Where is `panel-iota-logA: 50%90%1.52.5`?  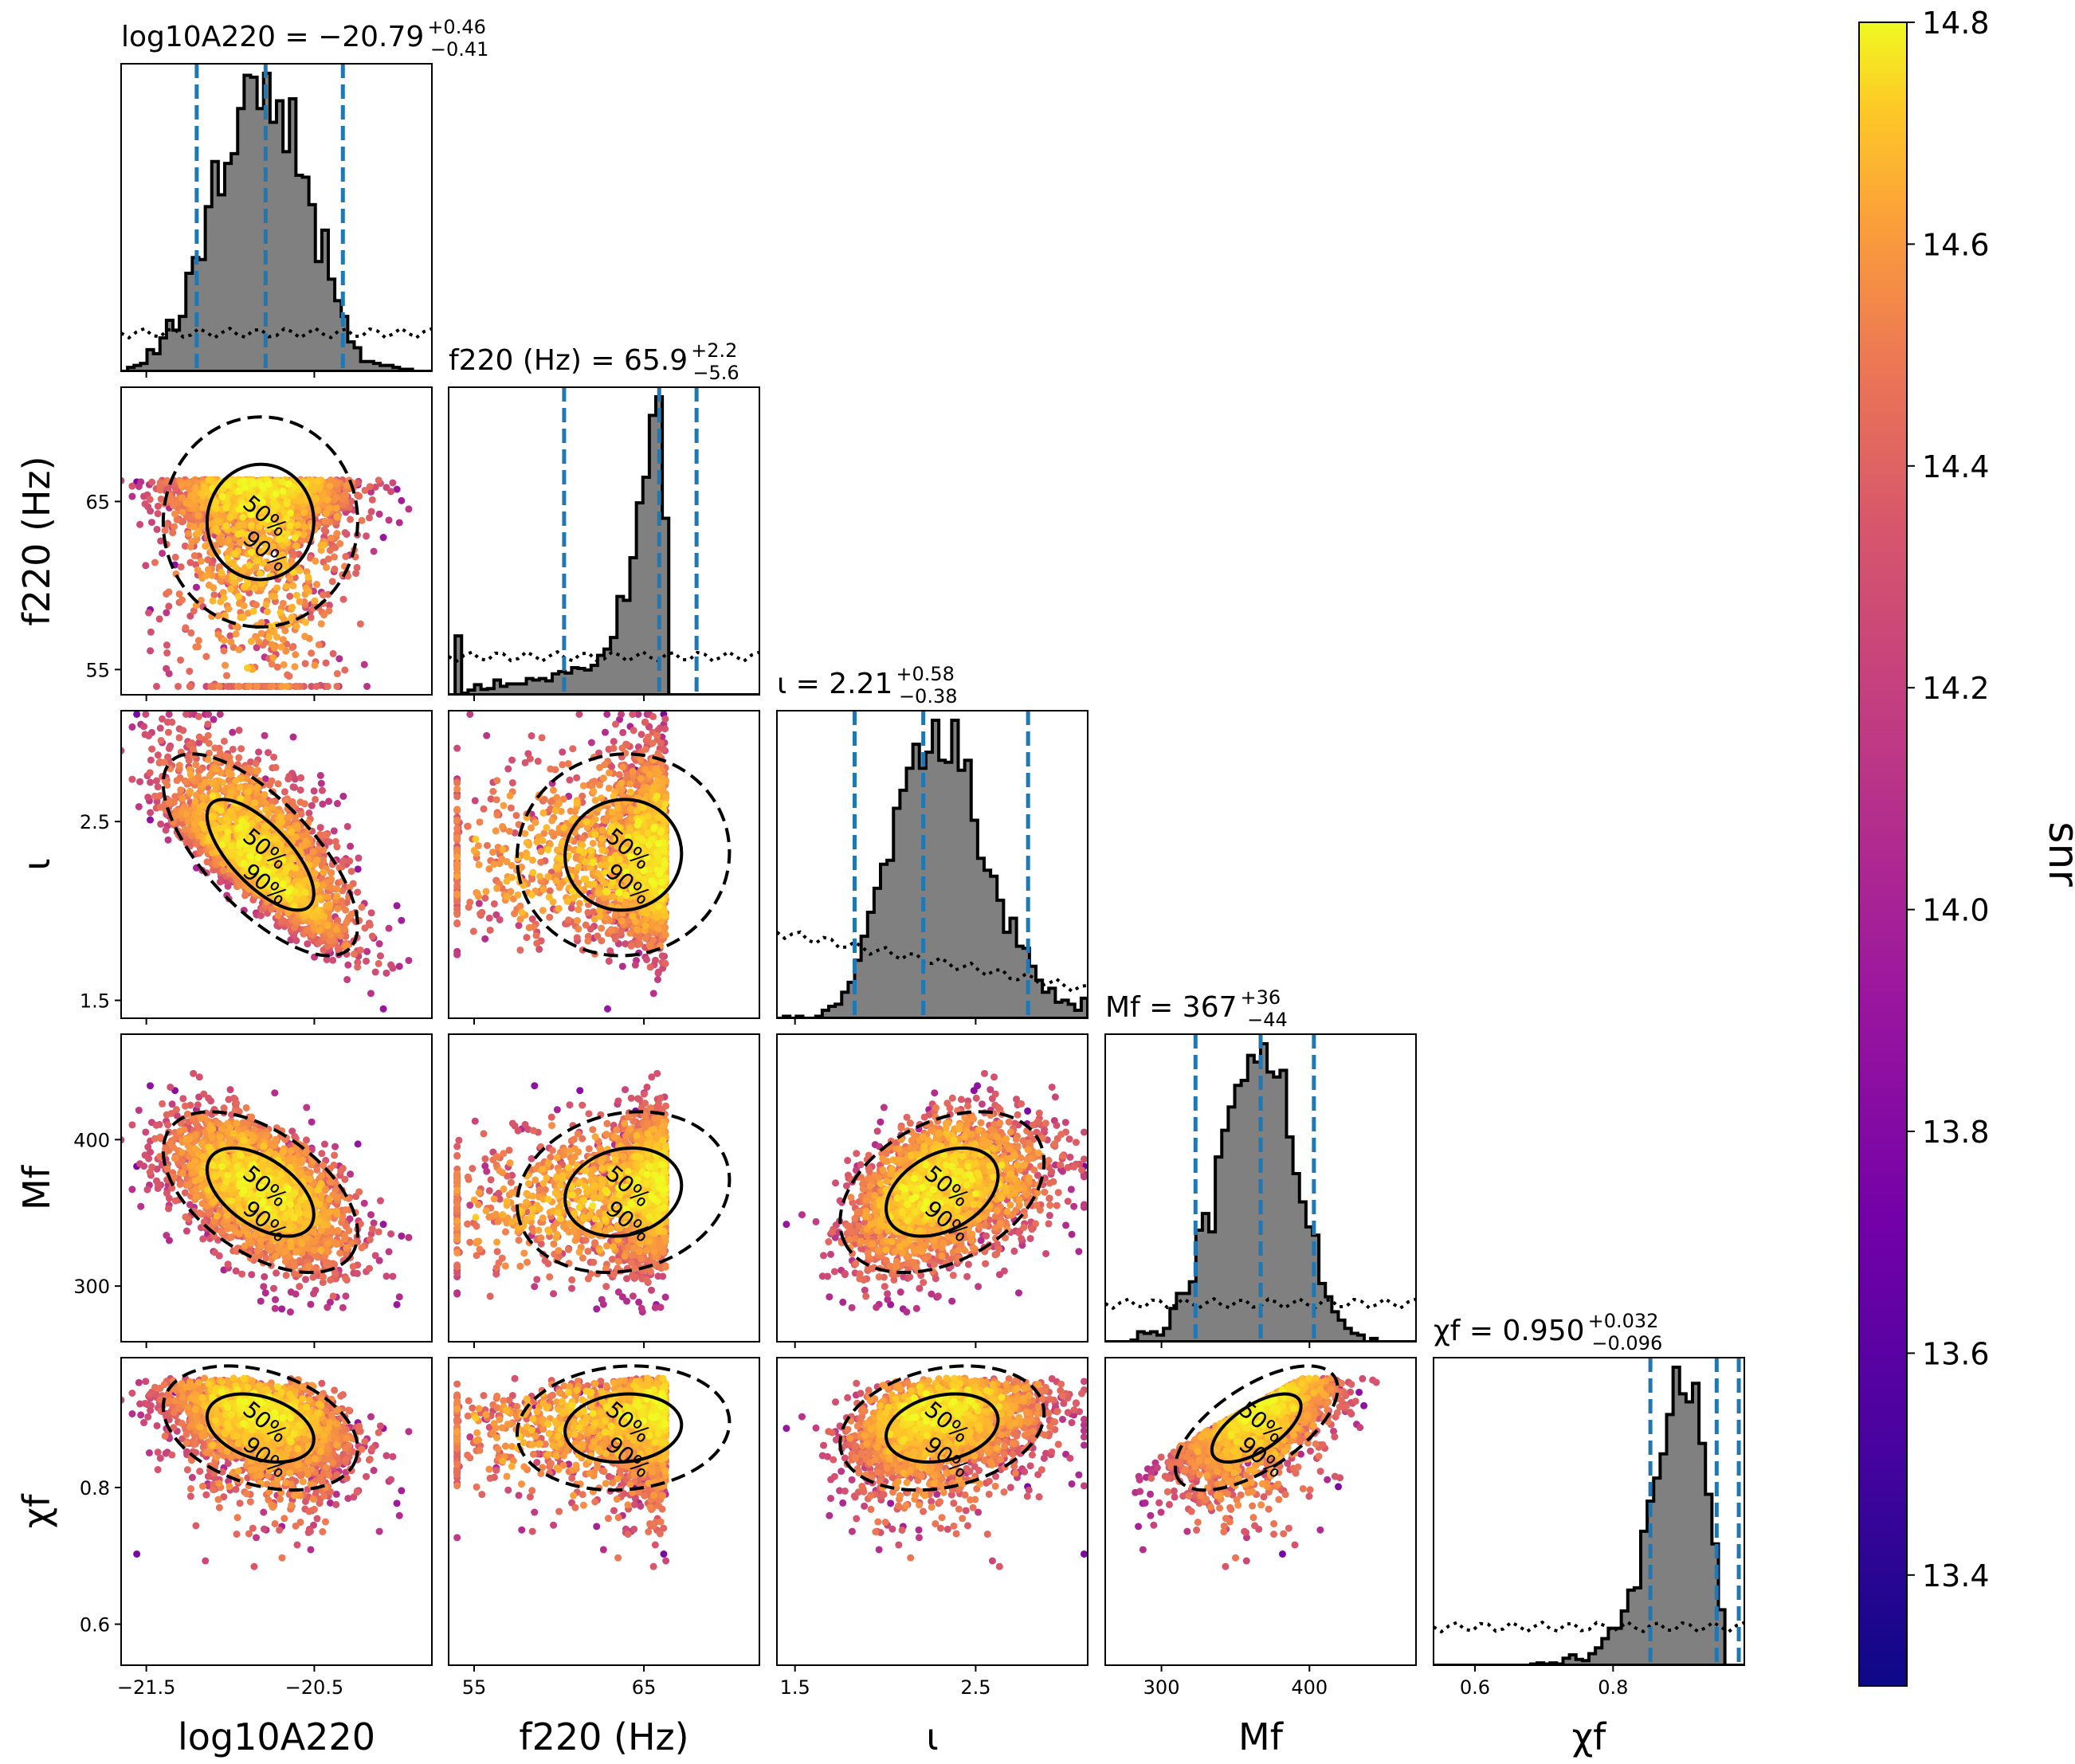 panel-iota-logA: 50%90%1.52.5 is located at coordinates (256, 867).